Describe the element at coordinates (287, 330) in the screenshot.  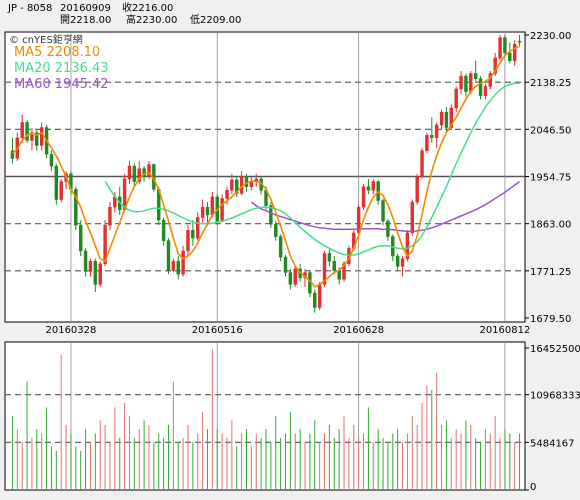
I see `date-axis: 20160328 20160516 20160628 20160812` at that location.